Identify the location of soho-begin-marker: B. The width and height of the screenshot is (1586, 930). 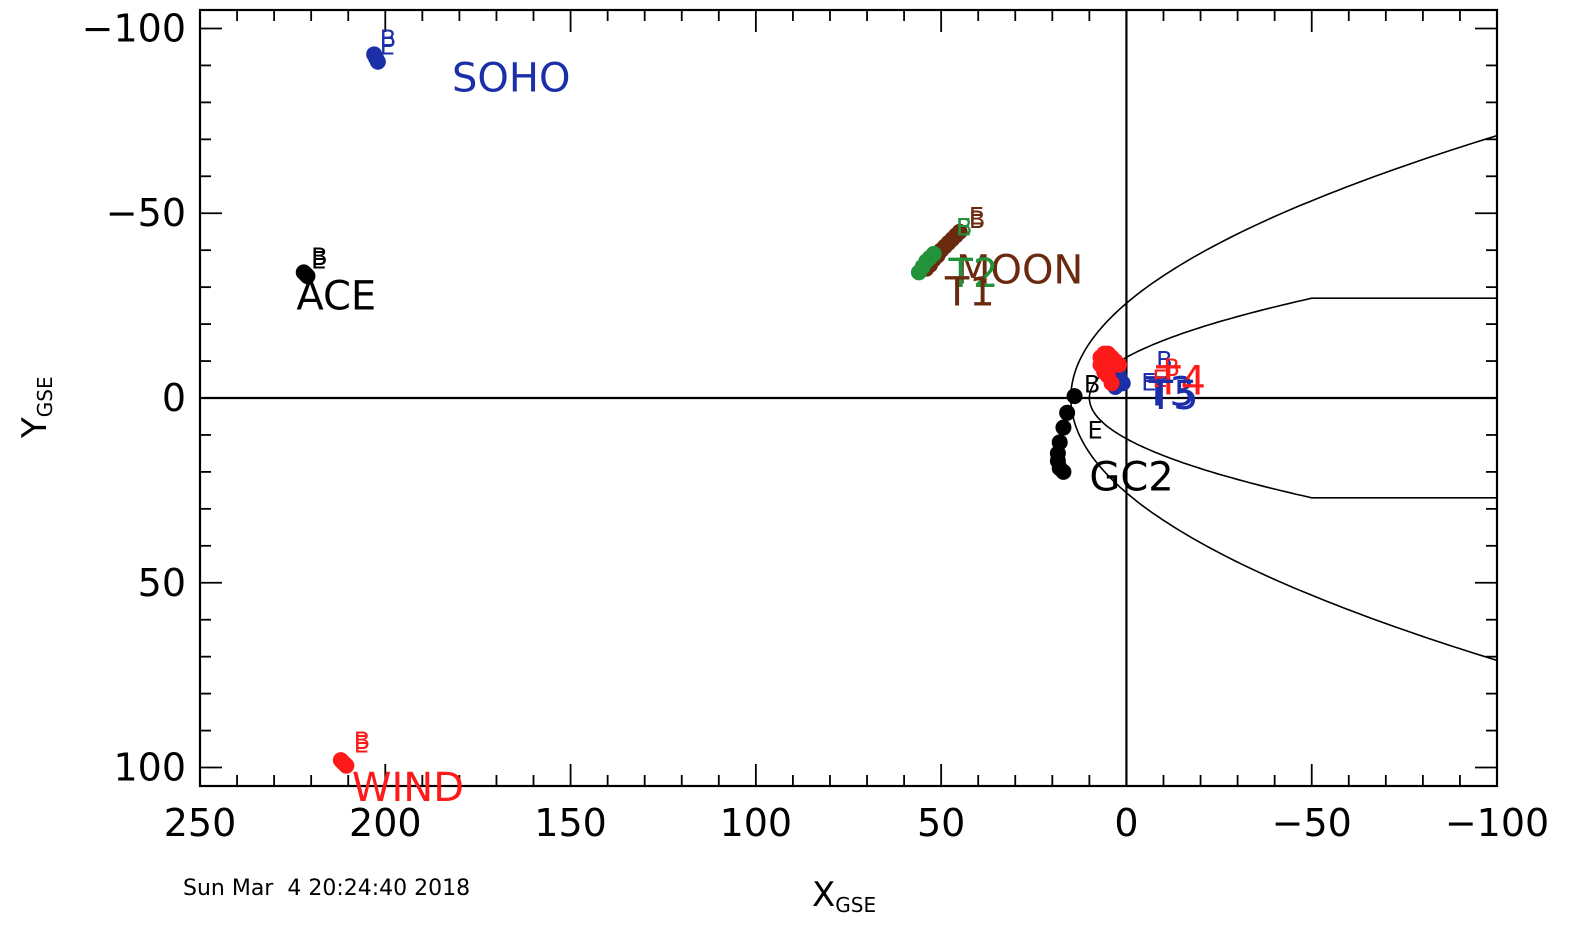
(388, 39).